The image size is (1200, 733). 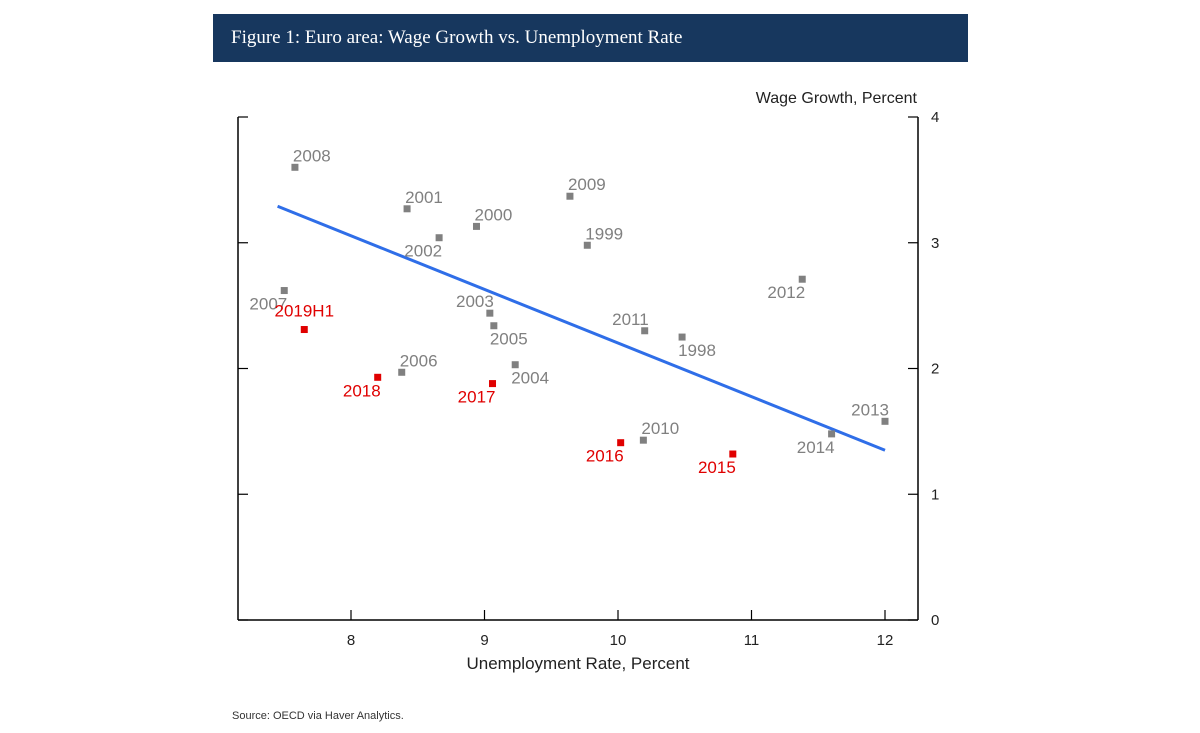 I want to click on y-axis-title: Wage Growth, Percent, so click(x=837, y=98).